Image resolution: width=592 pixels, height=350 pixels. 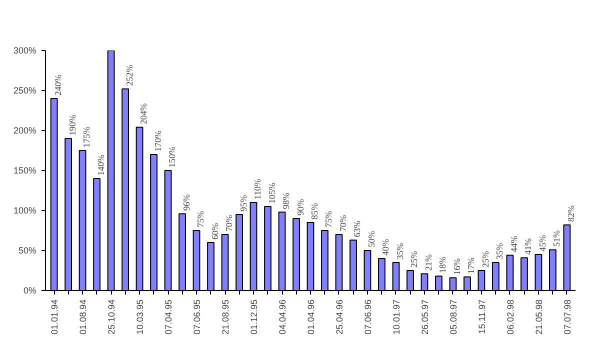 I want to click on data-label: 60%, so click(x=215, y=231).